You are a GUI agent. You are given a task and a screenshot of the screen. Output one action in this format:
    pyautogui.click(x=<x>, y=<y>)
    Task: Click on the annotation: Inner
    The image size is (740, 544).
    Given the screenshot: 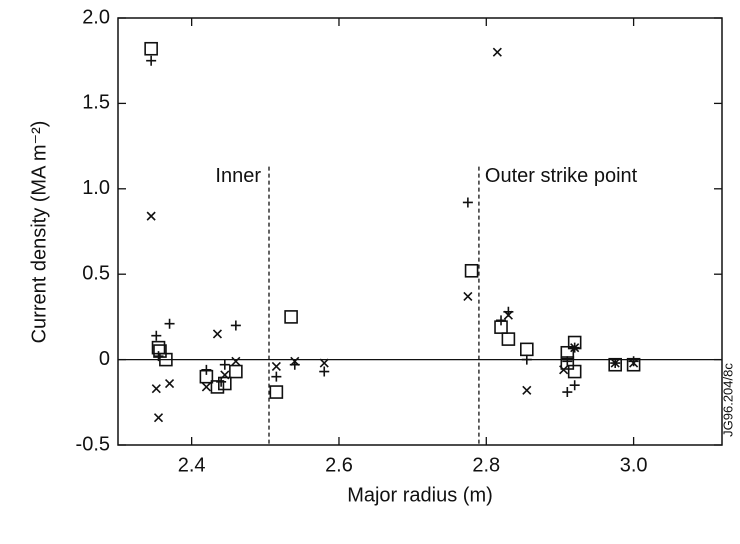 What is the action you would take?
    pyautogui.click(x=238, y=176)
    